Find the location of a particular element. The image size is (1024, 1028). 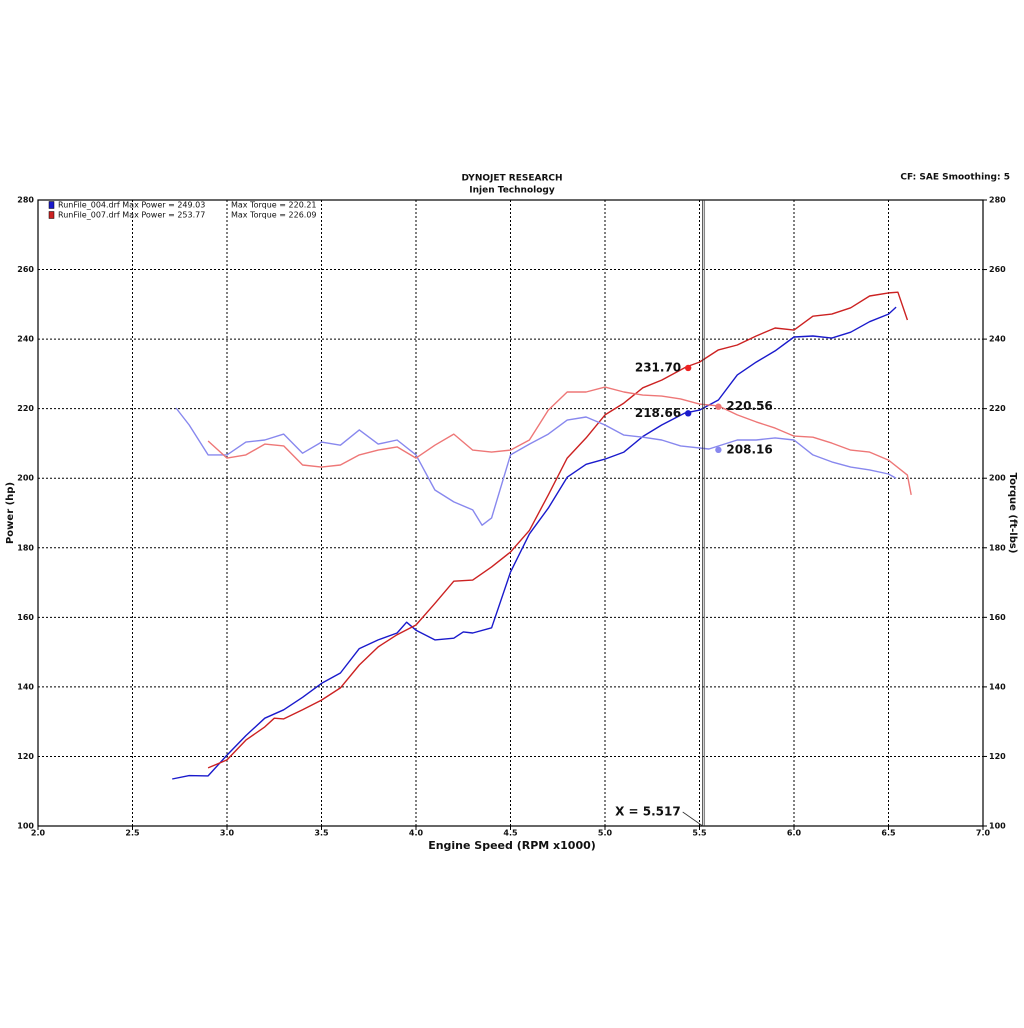

x-tick-label: 4.0 is located at coordinates (416, 833).